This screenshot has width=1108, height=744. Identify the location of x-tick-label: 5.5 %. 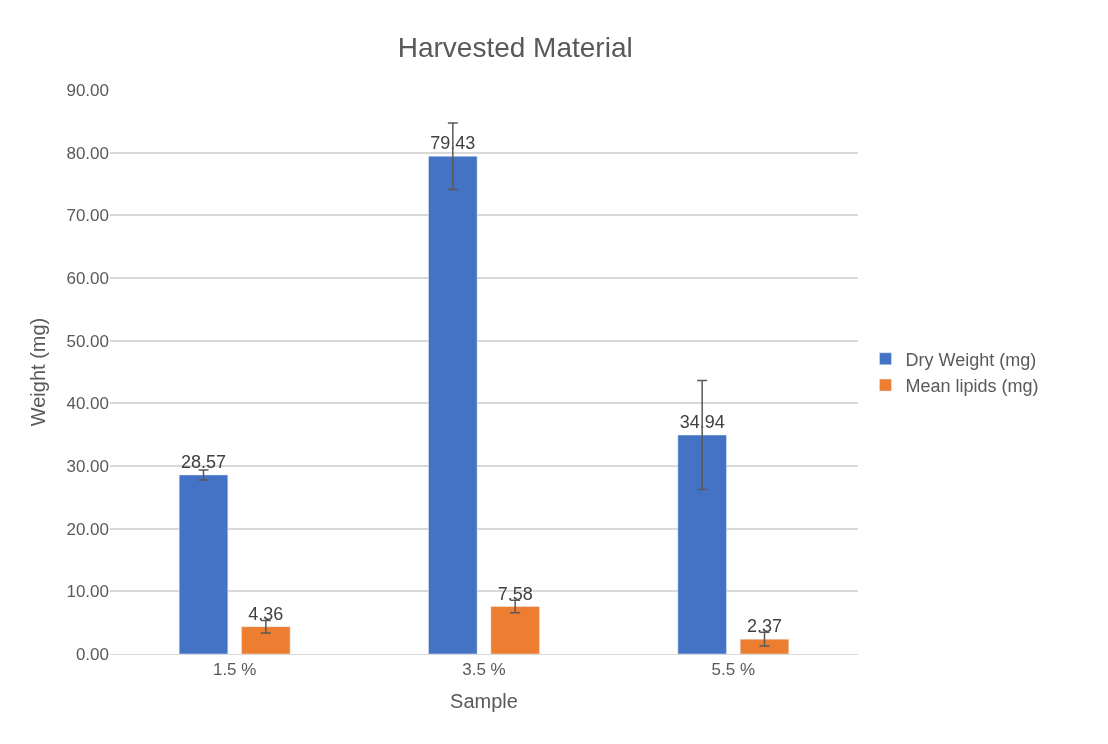
(733, 670).